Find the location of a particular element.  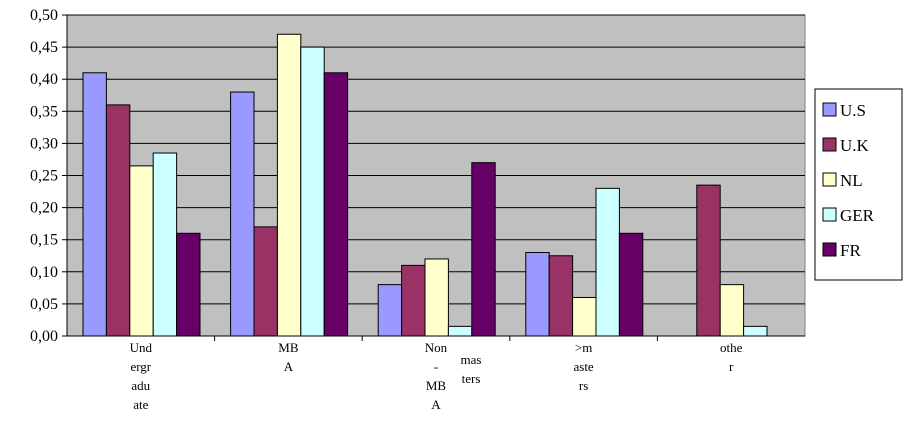

y-tick-label: 0,10 is located at coordinates (44, 272).